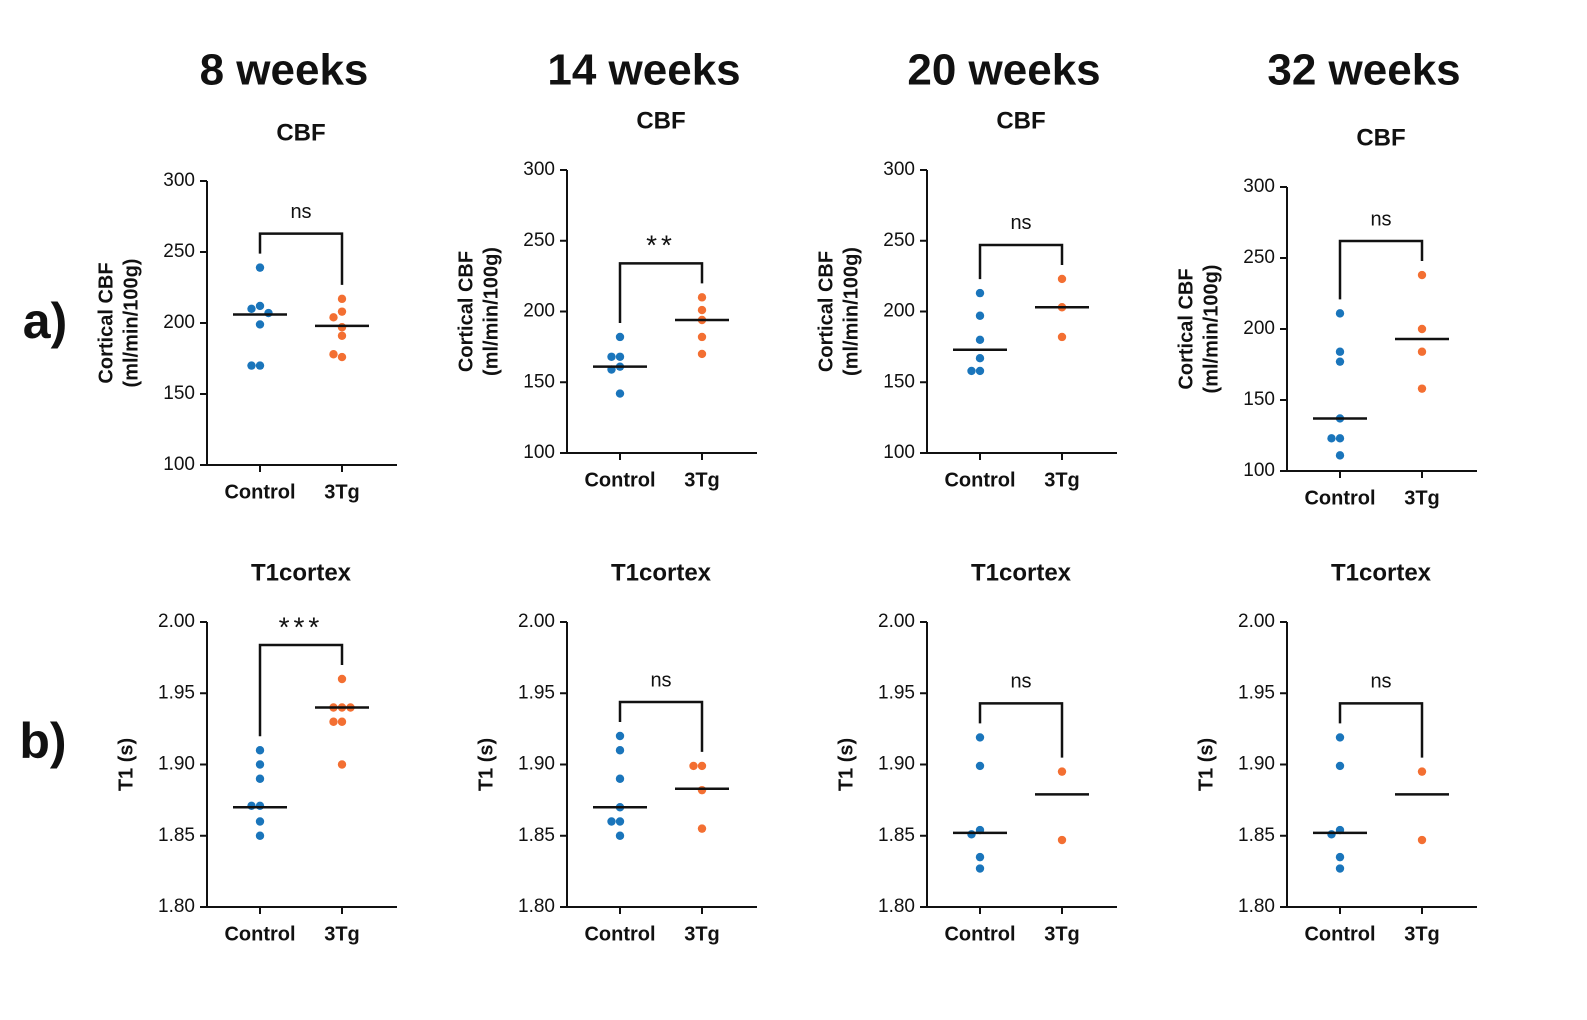 The height and width of the screenshot is (1020, 1587). I want to click on y-tick-label: 2.00, so click(536, 621).